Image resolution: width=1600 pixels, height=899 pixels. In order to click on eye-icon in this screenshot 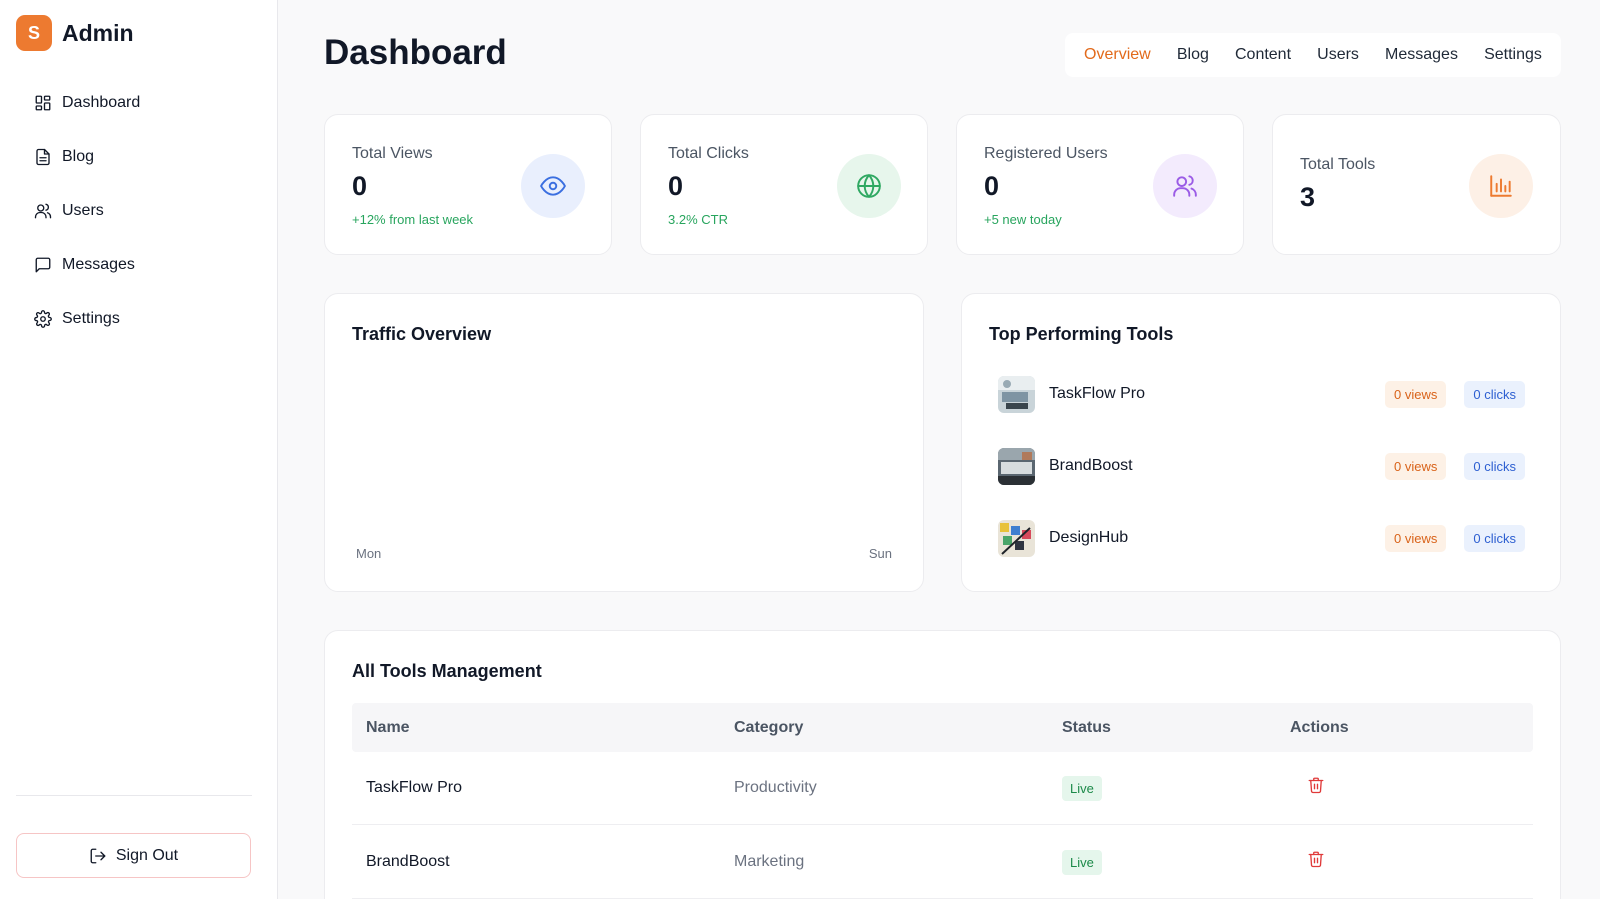, I will do `click(553, 186)`.